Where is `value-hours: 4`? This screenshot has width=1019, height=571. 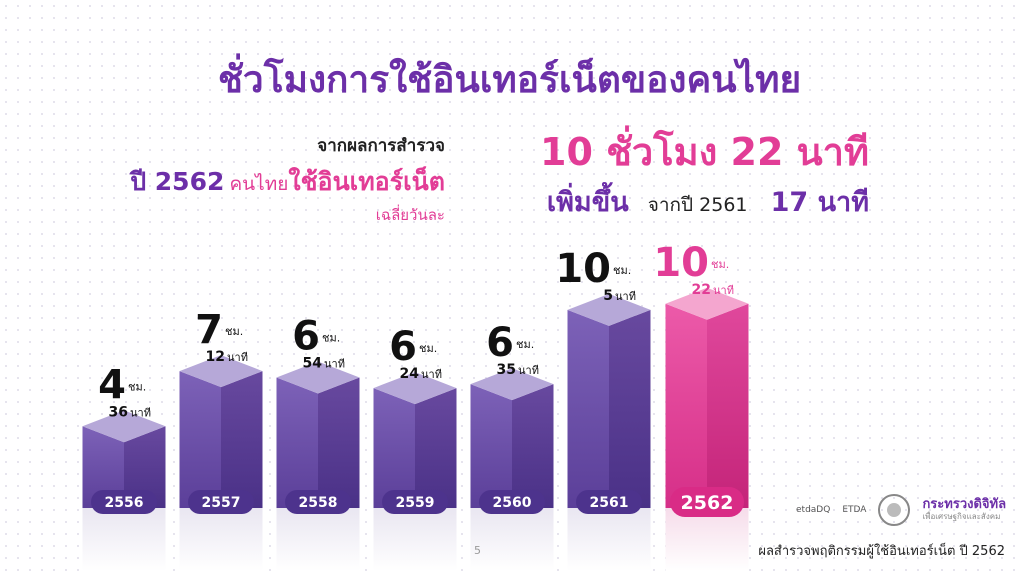 value-hours: 4 is located at coordinates (112, 385).